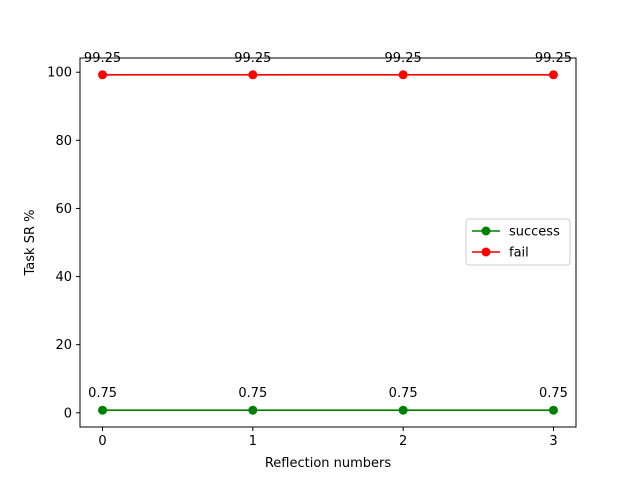 The width and height of the screenshot is (640, 480). What do you see at coordinates (63, 209) in the screenshot?
I see `y-tick-label: 60` at bounding box center [63, 209].